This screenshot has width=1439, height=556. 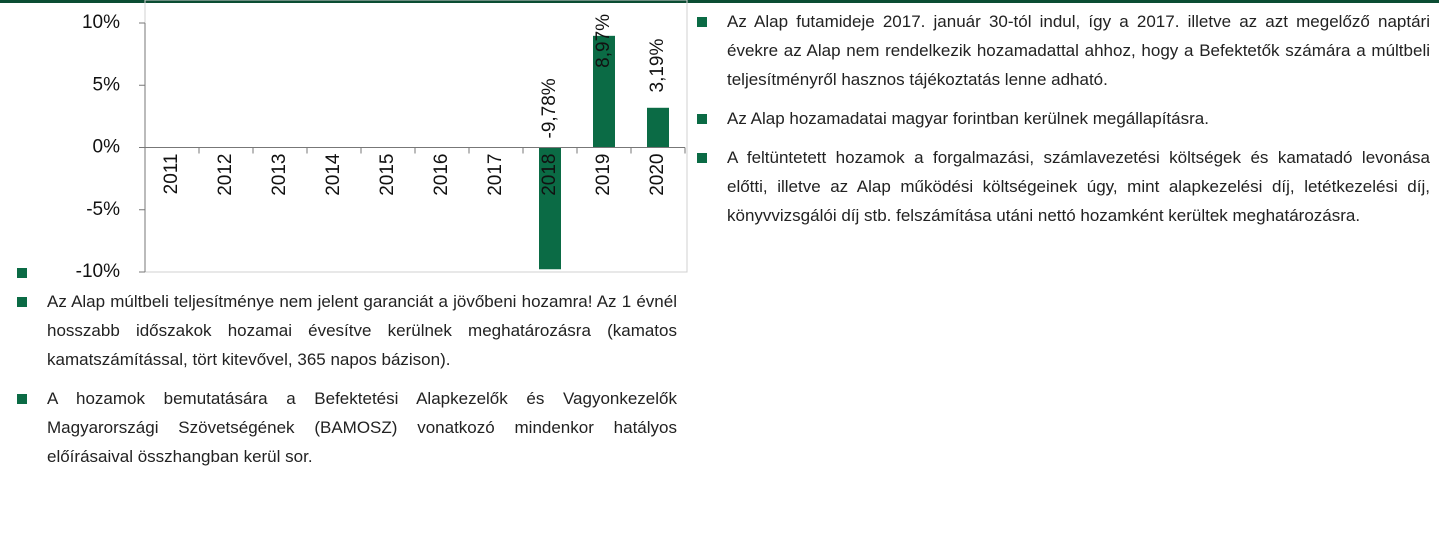 I want to click on x-tick-label: 2012, so click(x=225, y=175).